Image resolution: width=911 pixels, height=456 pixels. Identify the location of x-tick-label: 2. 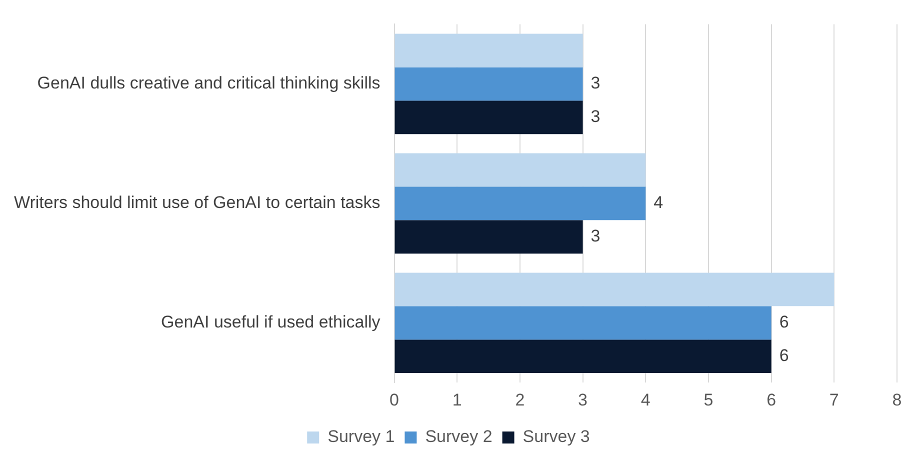
(520, 400).